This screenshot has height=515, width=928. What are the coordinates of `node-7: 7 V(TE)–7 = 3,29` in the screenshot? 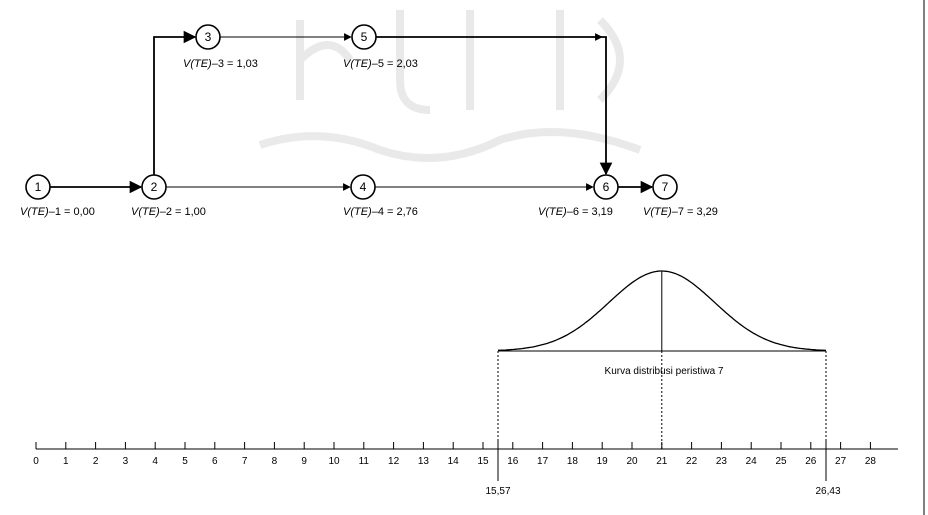 It's located at (680, 196).